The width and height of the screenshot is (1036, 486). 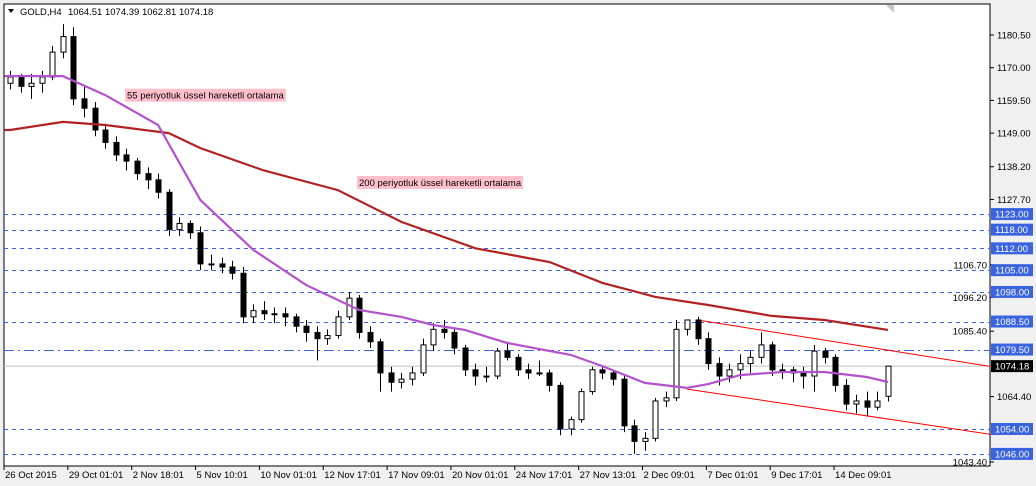 What do you see at coordinates (352, 475) in the screenshot?
I see `x-tick-label: 12 Nov 17:01` at bounding box center [352, 475].